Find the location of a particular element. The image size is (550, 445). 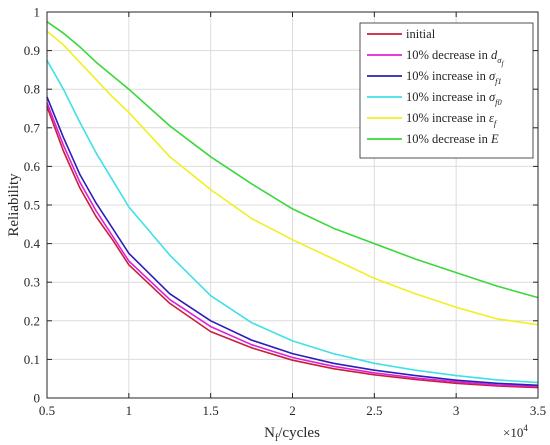

legend-label: 10% increase in εf is located at coordinates (452, 119).